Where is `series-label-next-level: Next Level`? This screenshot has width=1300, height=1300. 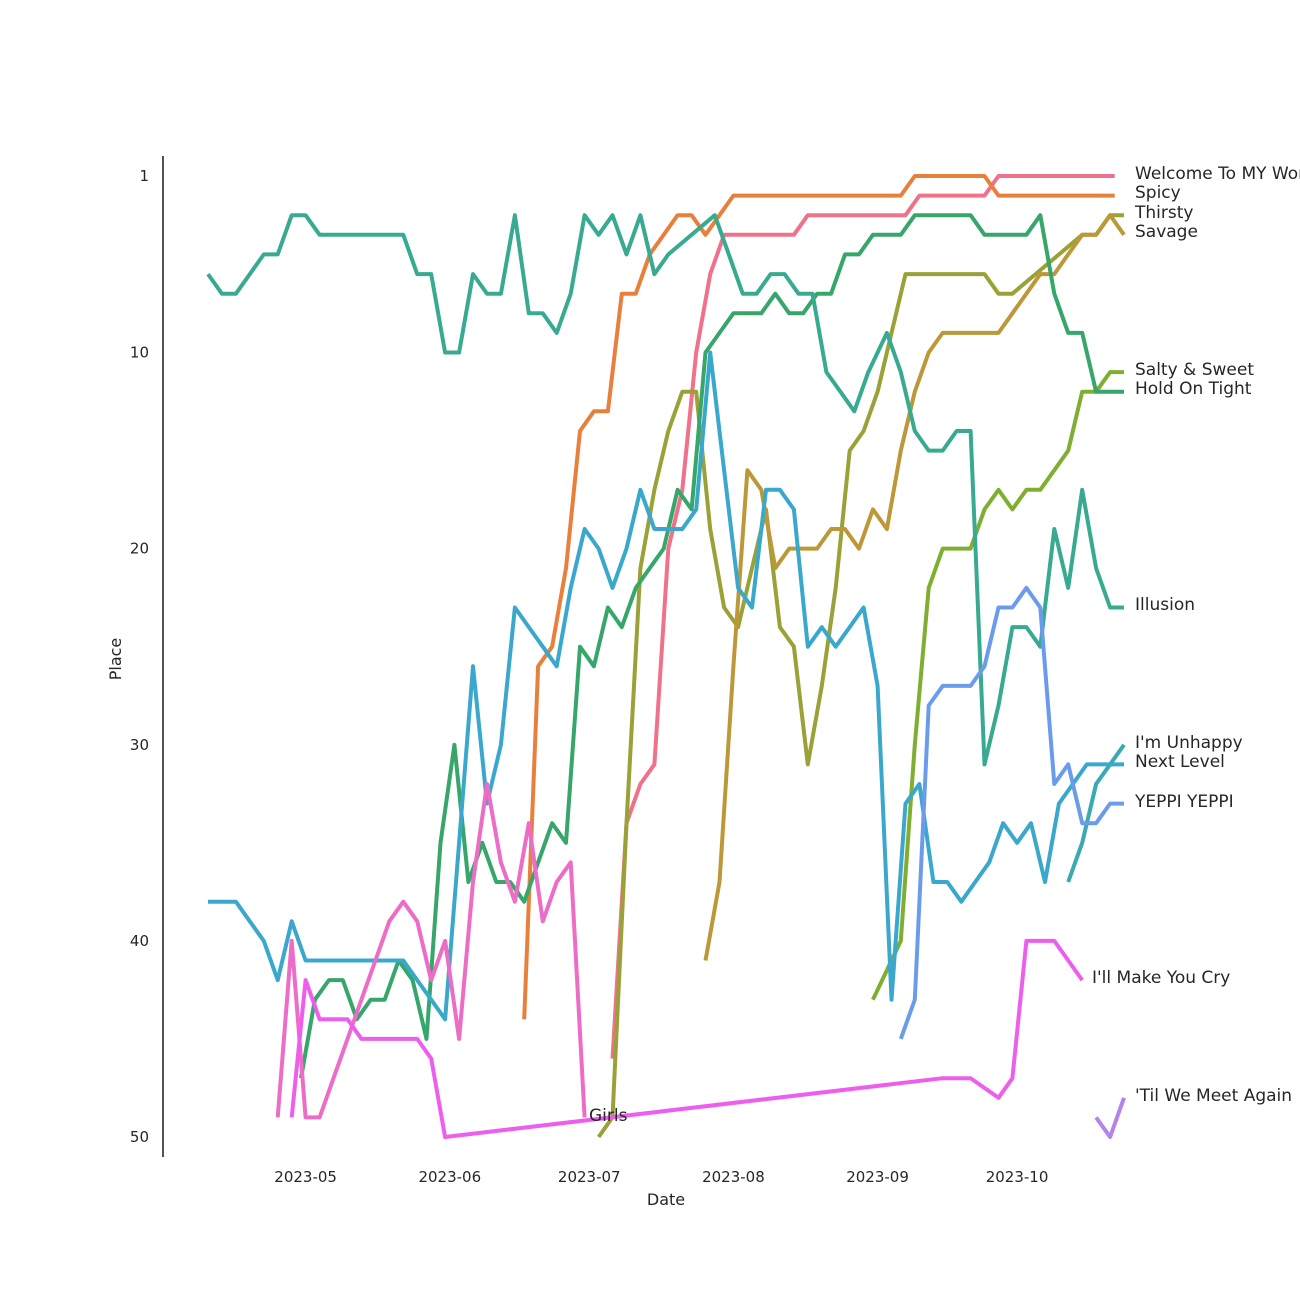
series-label-next-level: Next Level is located at coordinates (1180, 762).